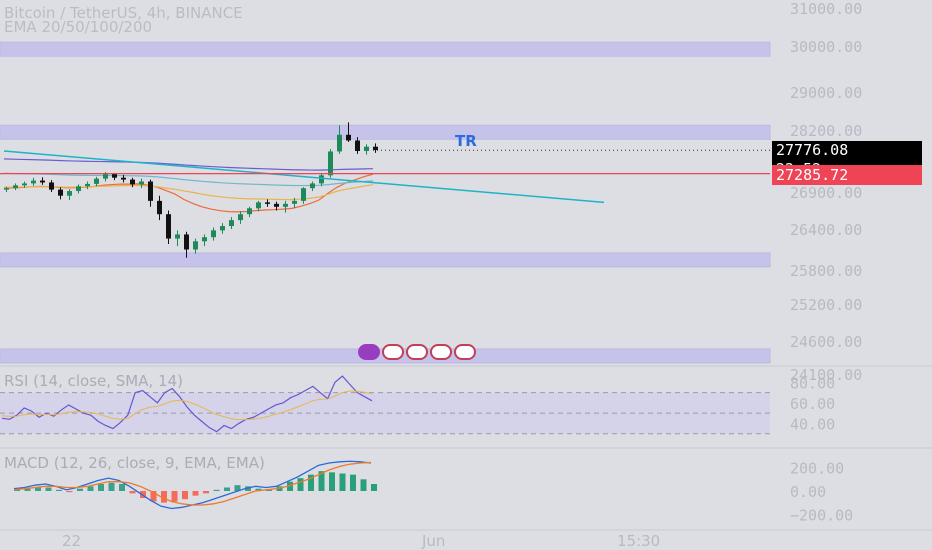 This screenshot has width=932, height=550. I want to click on time-tick-label: 22, so click(71, 541).